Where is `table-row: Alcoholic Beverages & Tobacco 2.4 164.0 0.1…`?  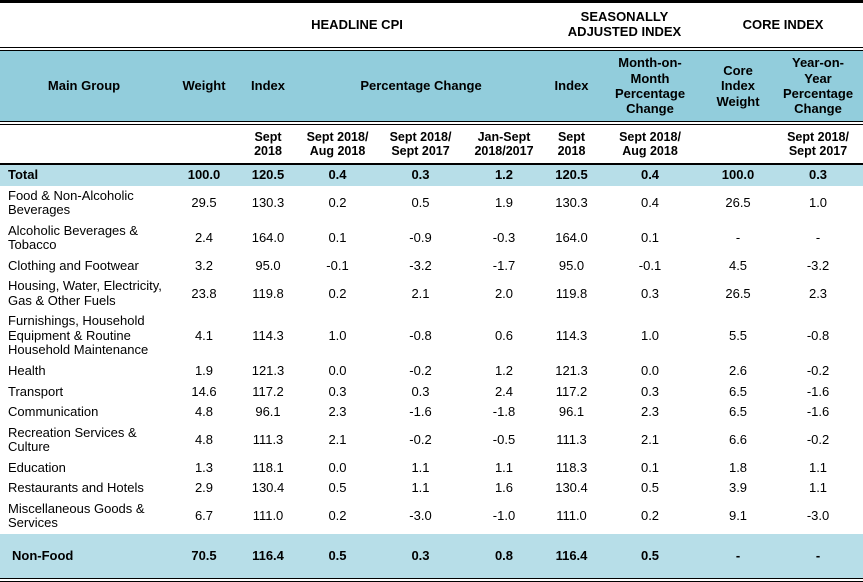 table-row: Alcoholic Beverages & Tobacco 2.4 164.0 0.1… is located at coordinates (431, 238).